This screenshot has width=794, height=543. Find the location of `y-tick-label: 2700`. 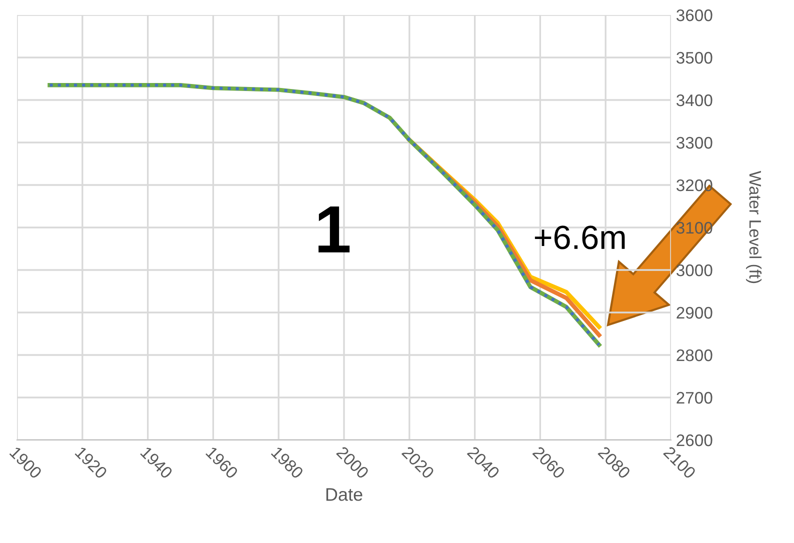

y-tick-label: 2700 is located at coordinates (694, 398).